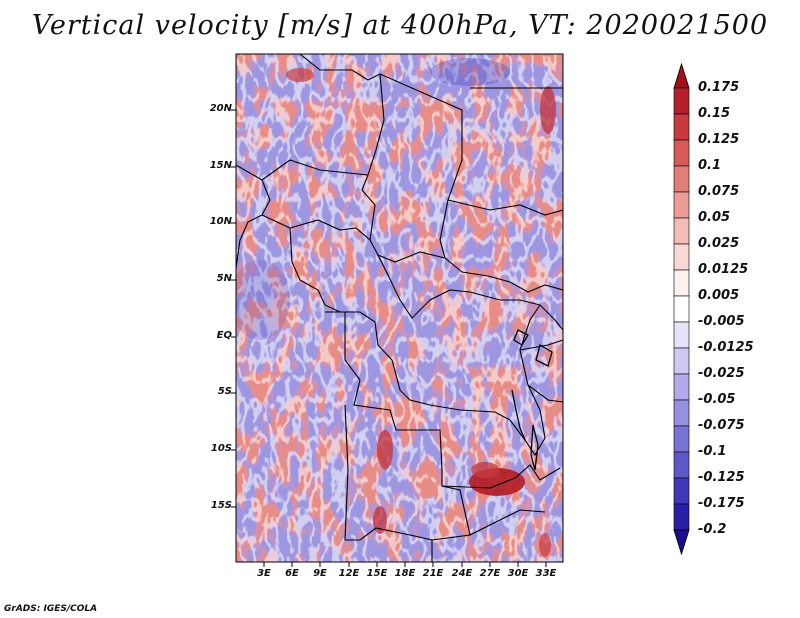 The width and height of the screenshot is (800, 618). Describe the element at coordinates (224, 391) in the screenshot. I see `lat-label-5s: 5S` at that location.